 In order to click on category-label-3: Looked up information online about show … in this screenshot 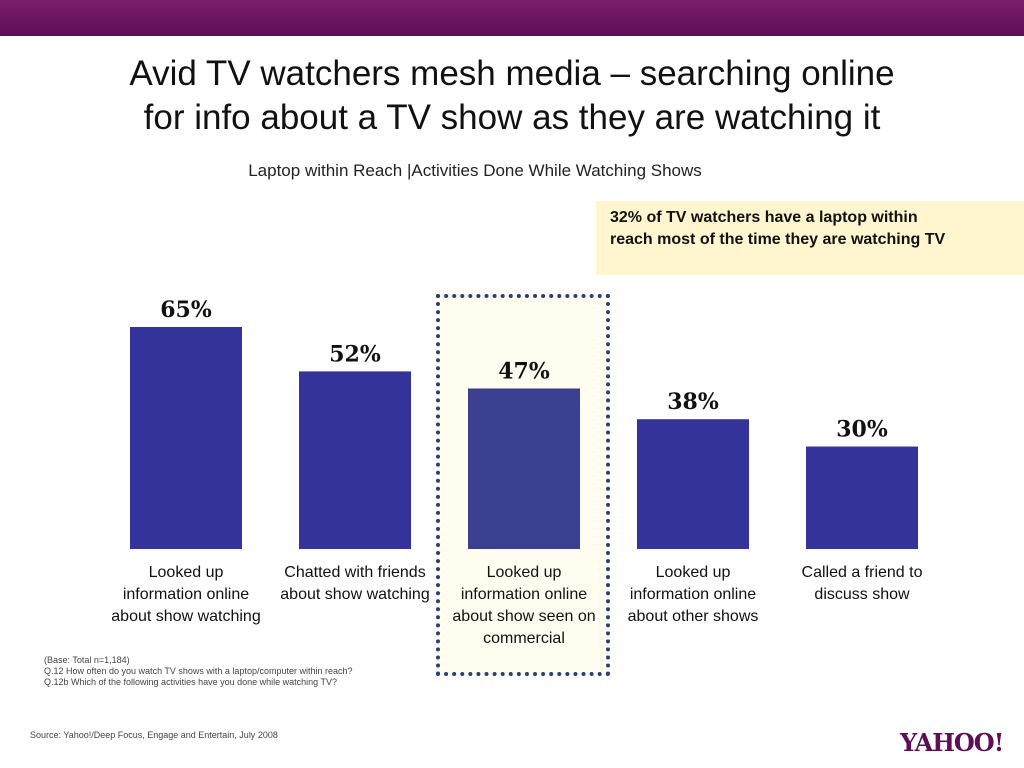, I will do `click(524, 605)`.